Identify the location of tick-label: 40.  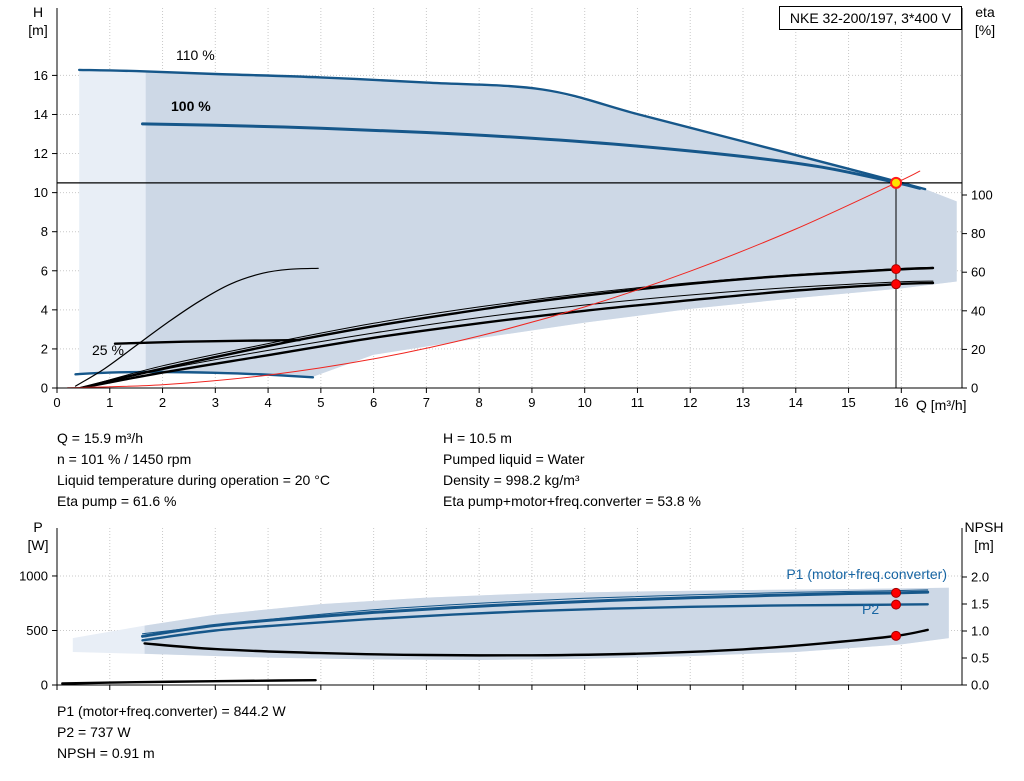
(978, 310).